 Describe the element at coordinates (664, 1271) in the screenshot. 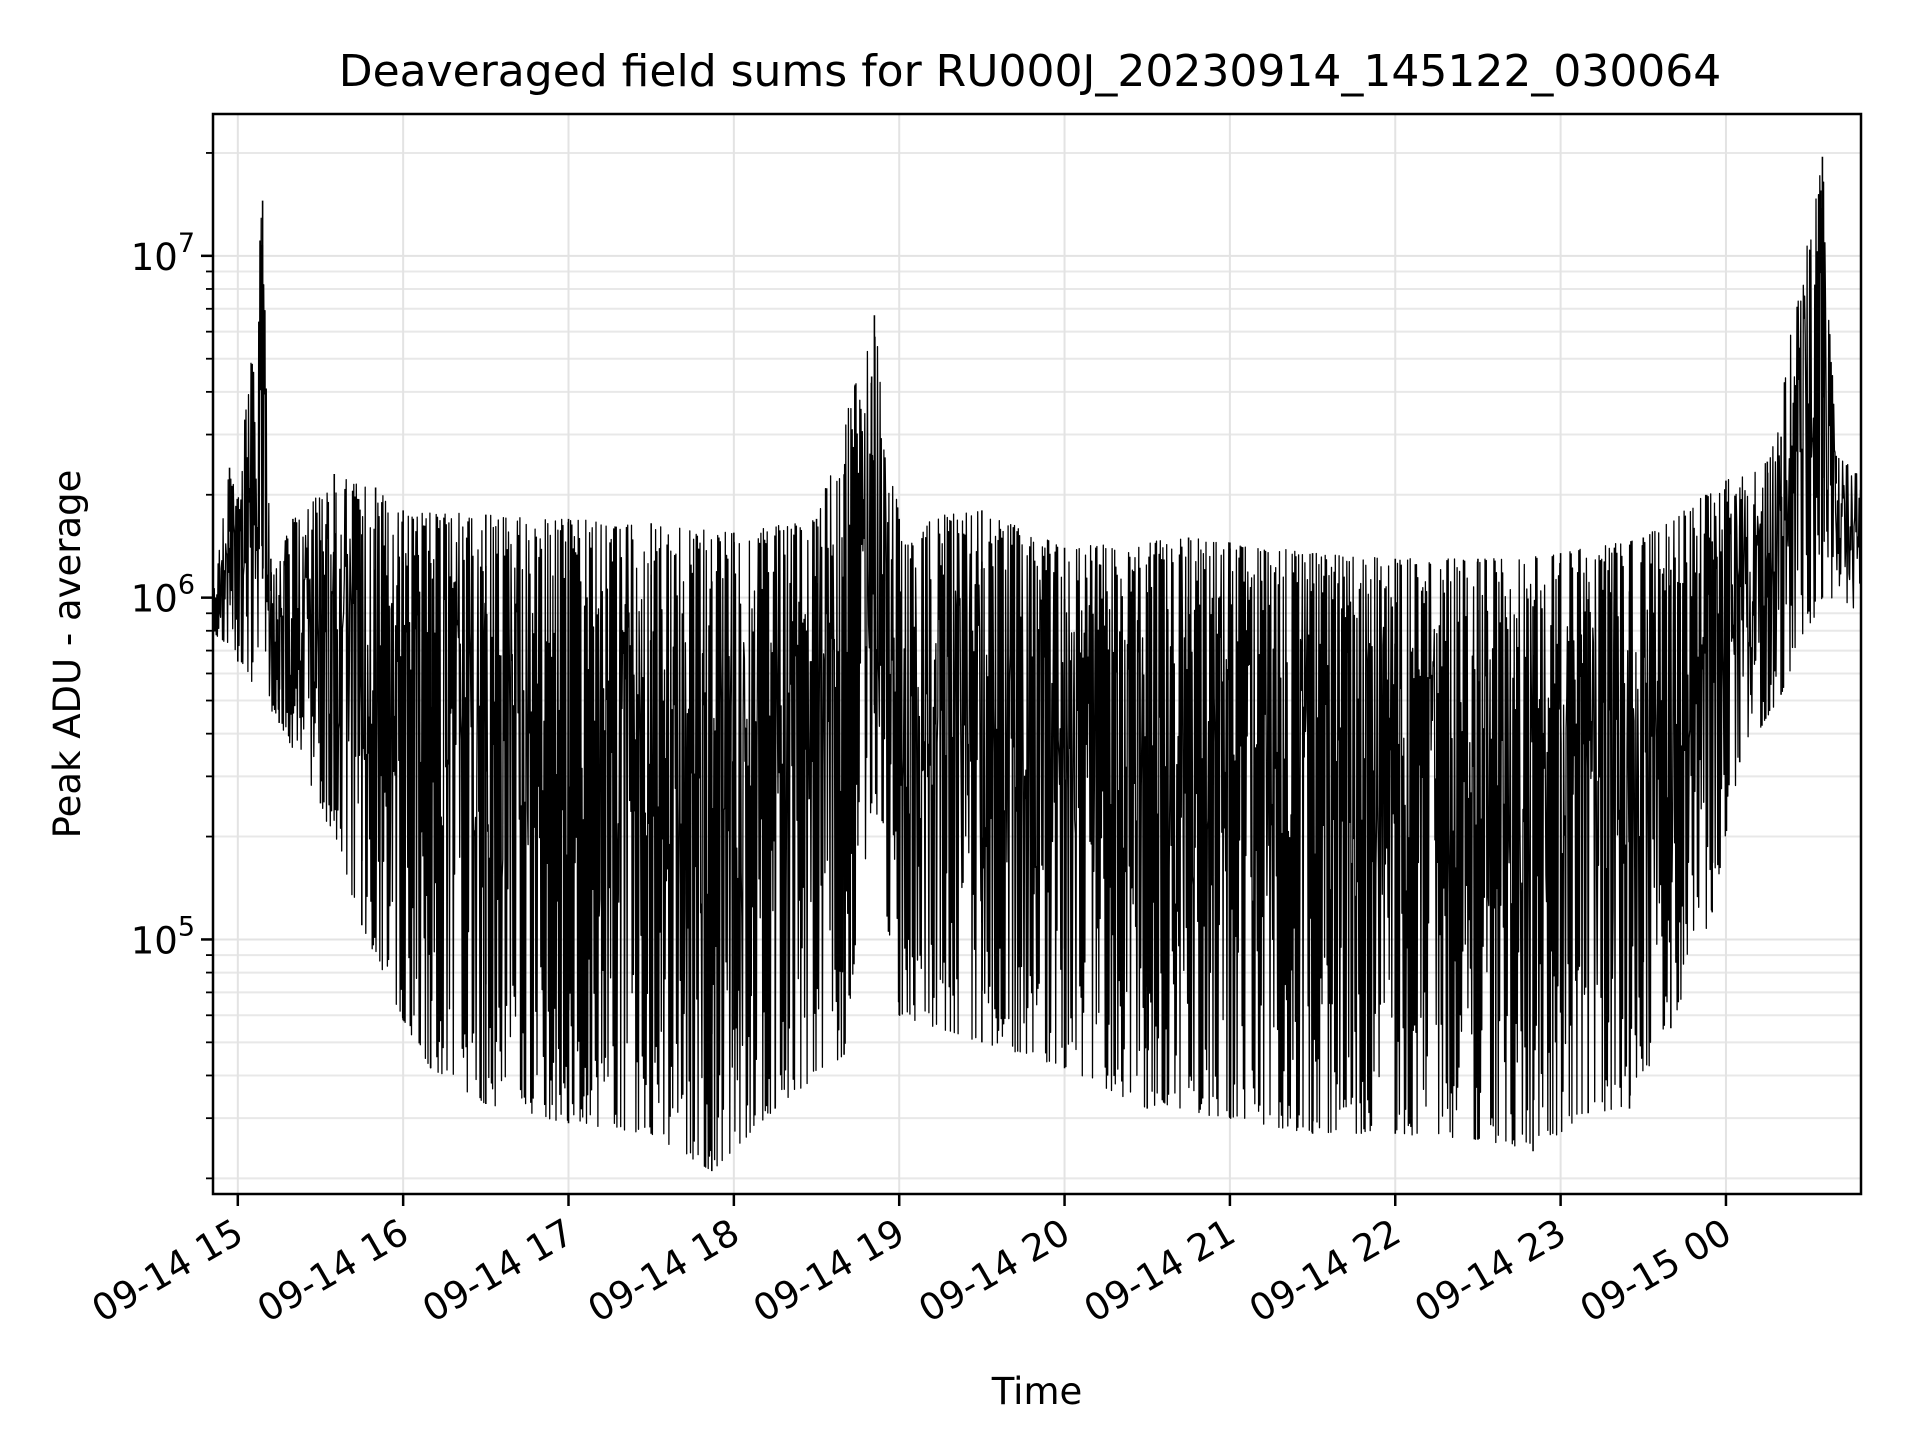

I see `x-tick-label: 09-14 18` at that location.